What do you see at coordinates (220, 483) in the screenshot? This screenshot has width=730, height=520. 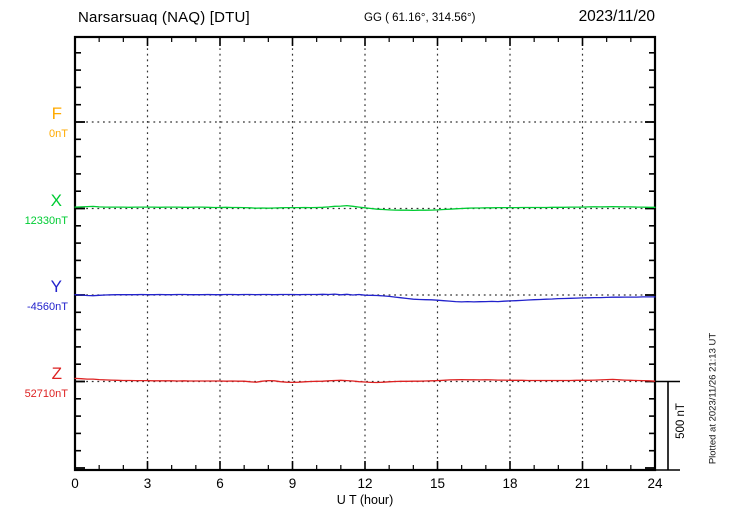 I see `x-tick-label-6: 6` at bounding box center [220, 483].